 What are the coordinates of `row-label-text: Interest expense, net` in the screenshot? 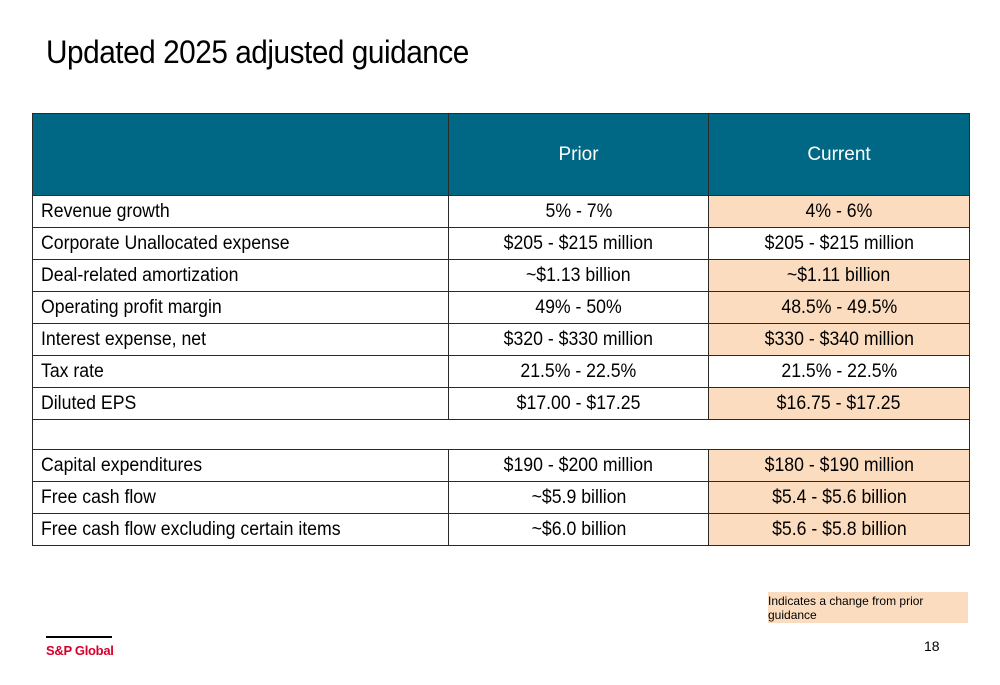 It's located at (124, 339).